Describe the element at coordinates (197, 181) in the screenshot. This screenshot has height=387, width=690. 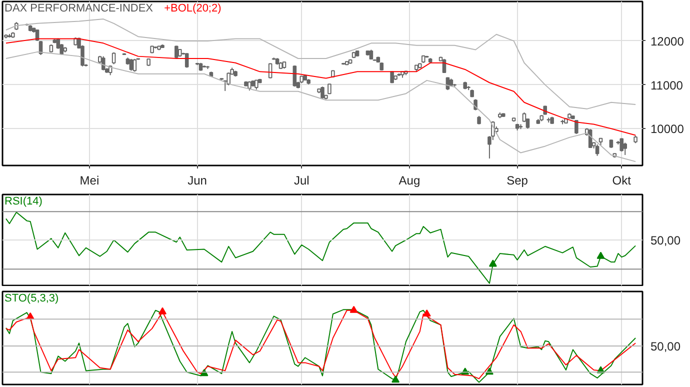
I see `x-tick-label: Jun` at that location.